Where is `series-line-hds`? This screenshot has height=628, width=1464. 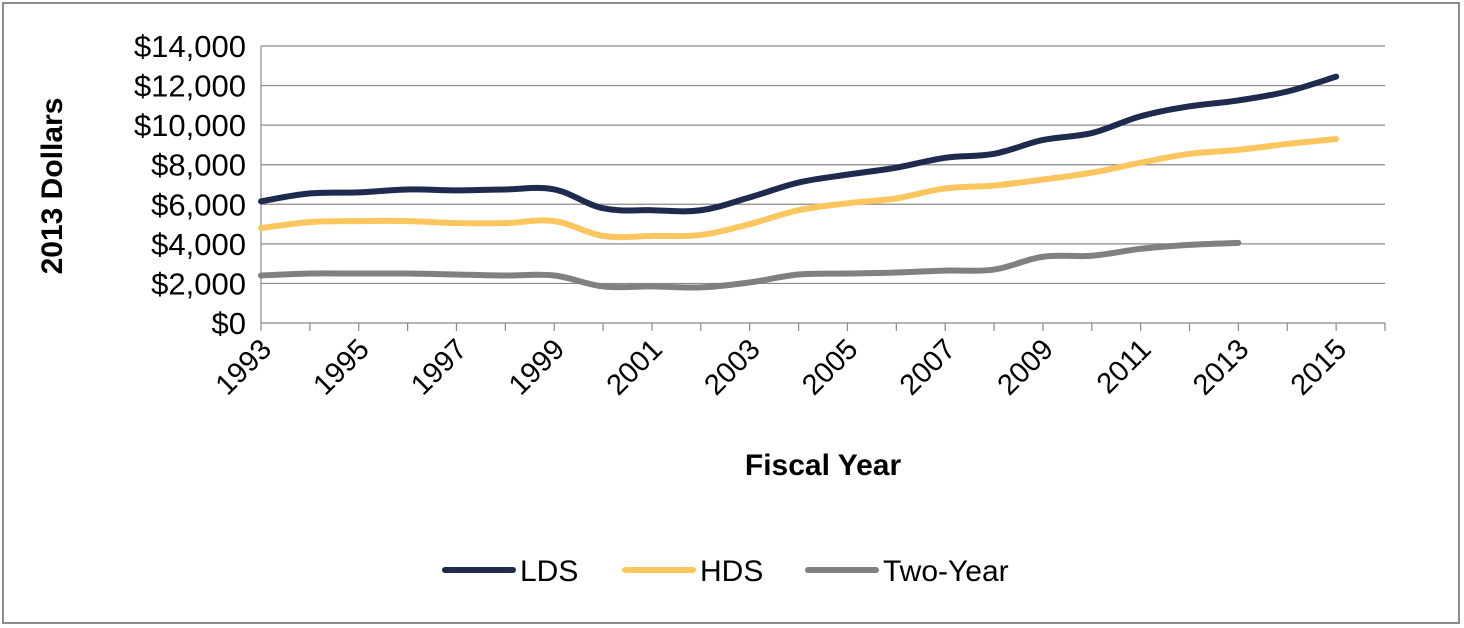
series-line-hds is located at coordinates (799, 188).